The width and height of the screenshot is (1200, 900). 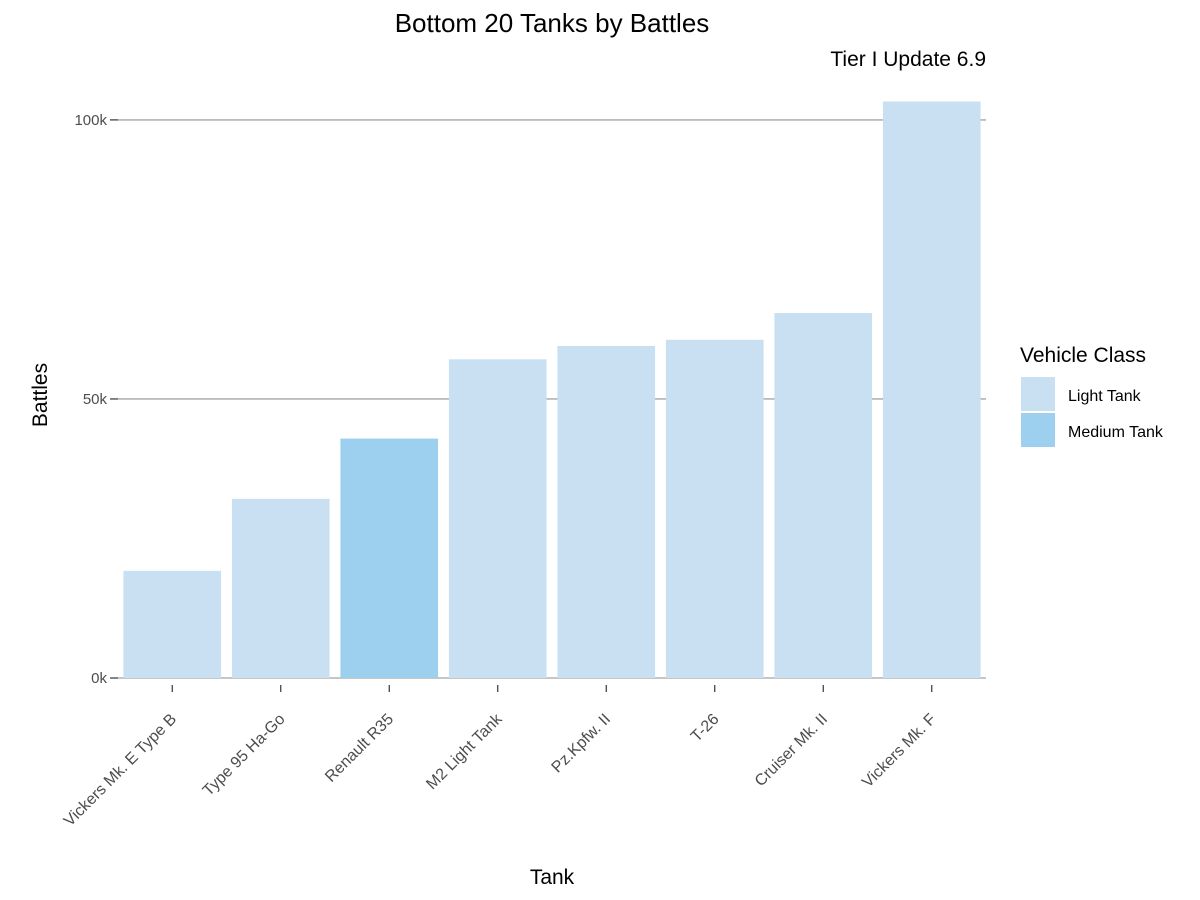 What do you see at coordinates (120, 770) in the screenshot?
I see `x-tick-label: Vickers Mk. E Type B` at bounding box center [120, 770].